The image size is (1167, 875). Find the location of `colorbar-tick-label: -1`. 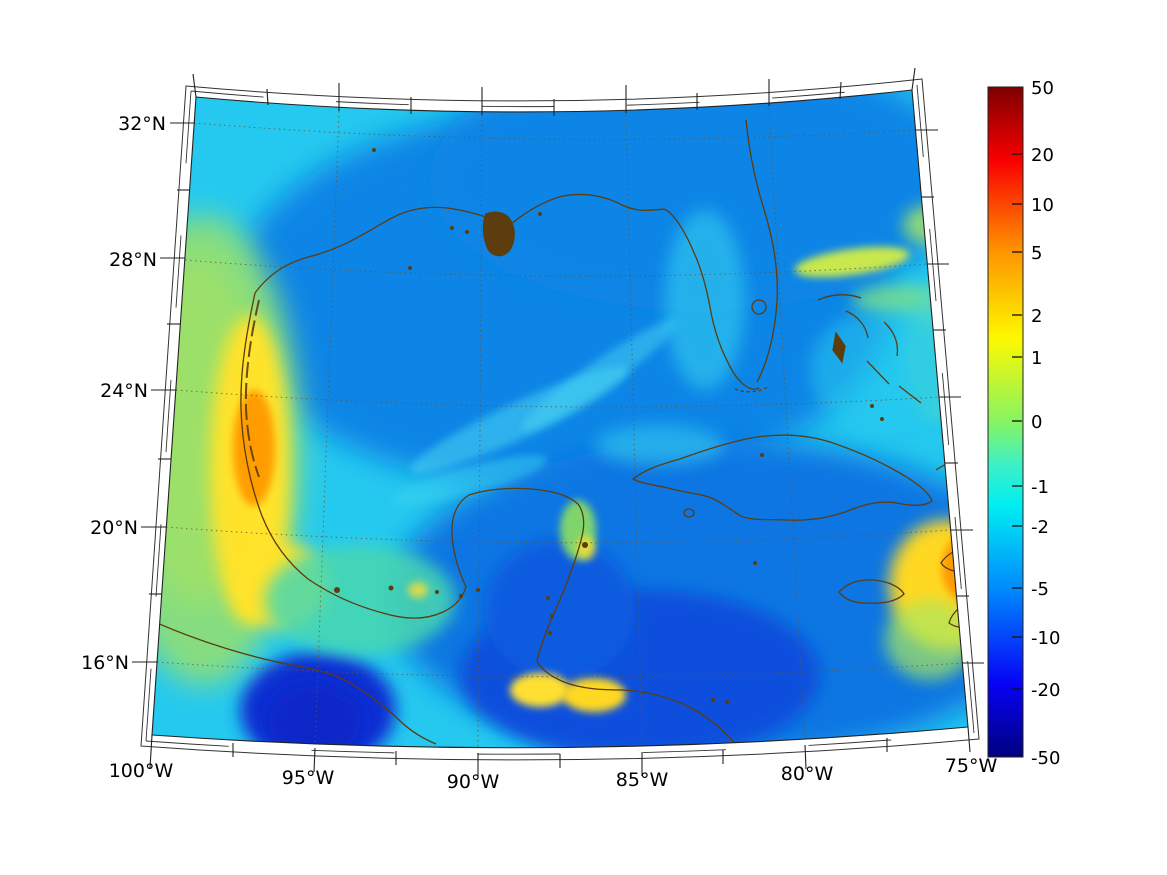

colorbar-tick-label: -1 is located at coordinates (1040, 487).